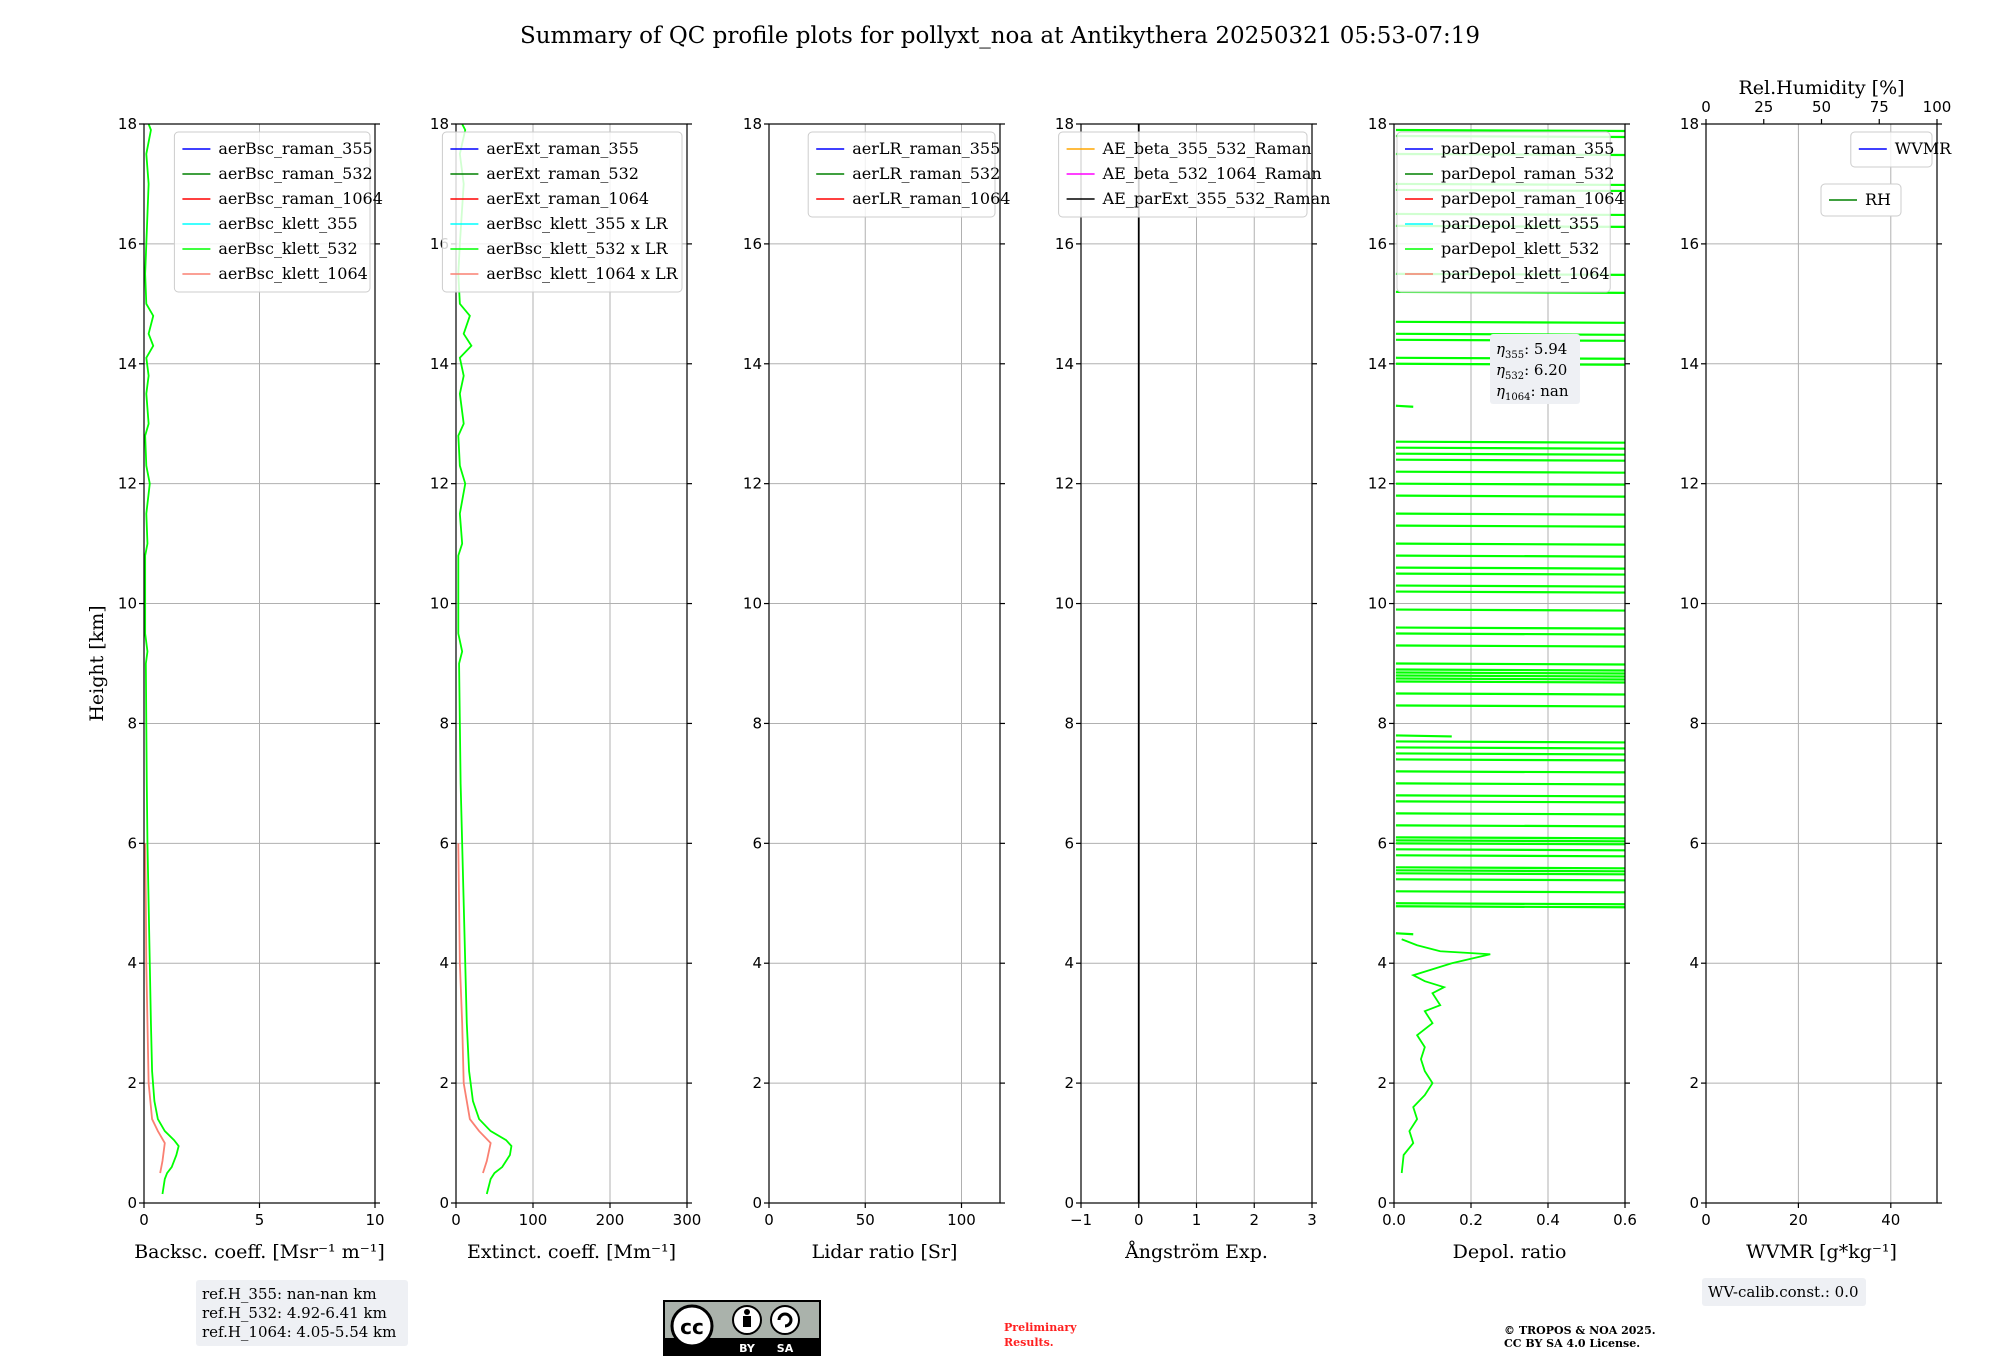 Image resolution: width=2000 pixels, height=1360 pixels. Describe the element at coordinates (1527, 148) in the screenshot. I see `legend-entry: parDepol_raman_355` at that location.